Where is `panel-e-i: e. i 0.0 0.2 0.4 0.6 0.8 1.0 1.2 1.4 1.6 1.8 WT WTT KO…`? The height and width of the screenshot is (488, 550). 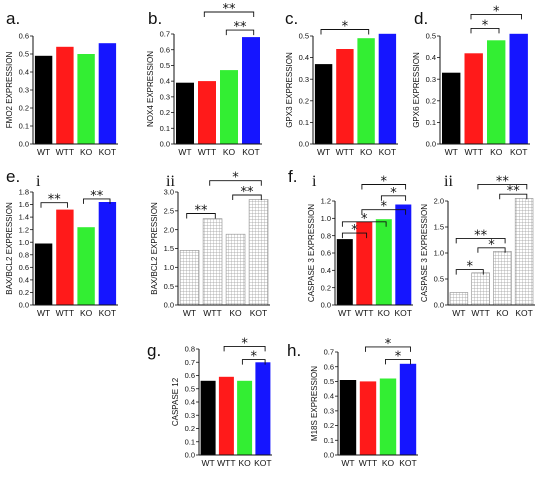 panel-e-i: e. i 0.0 0.2 0.4 0.6 0.8 1.0 1.2 1.4 1.6 1.8 WT WTT KO… is located at coordinates (61, 242).